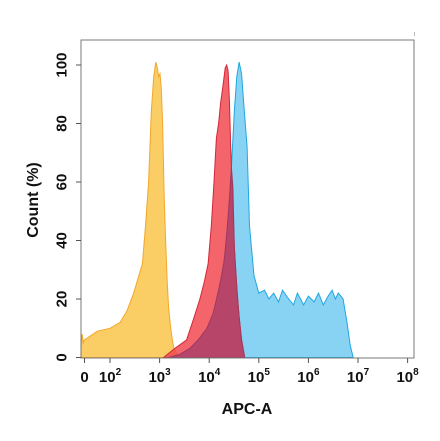  I want to click on y-tick-label: 60, so click(62, 182).